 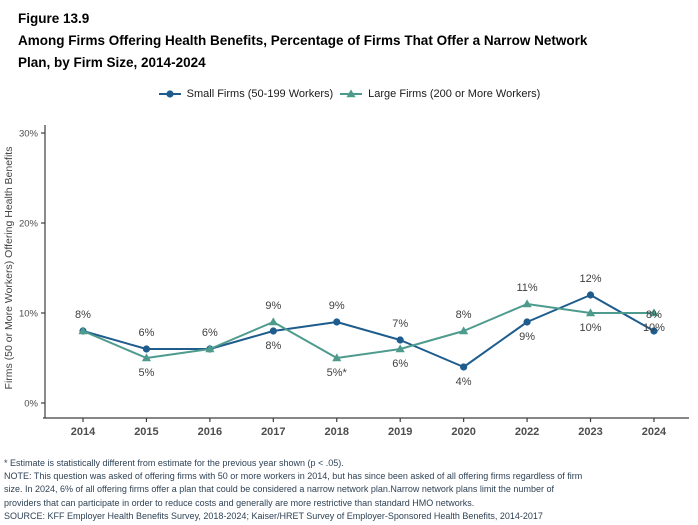 What do you see at coordinates (273, 432) in the screenshot?
I see `x-tick-label-2017: 2017` at bounding box center [273, 432].